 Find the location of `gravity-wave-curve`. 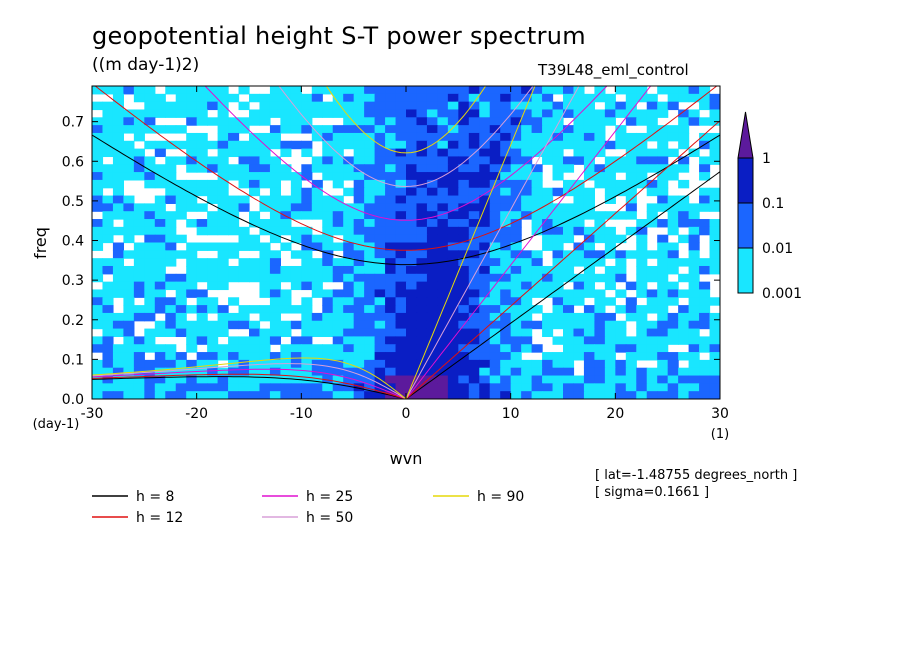

gravity-wave-curve is located at coordinates (406, 120).